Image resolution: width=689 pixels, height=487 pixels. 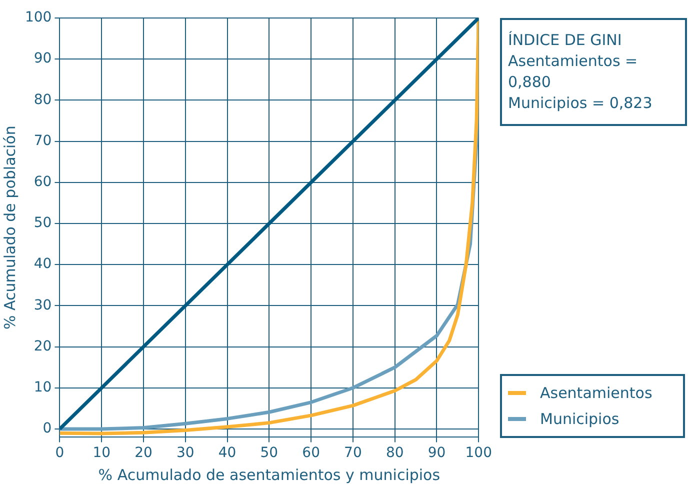 What do you see at coordinates (38, 18) in the screenshot?
I see `y-tick-label: 100` at bounding box center [38, 18].